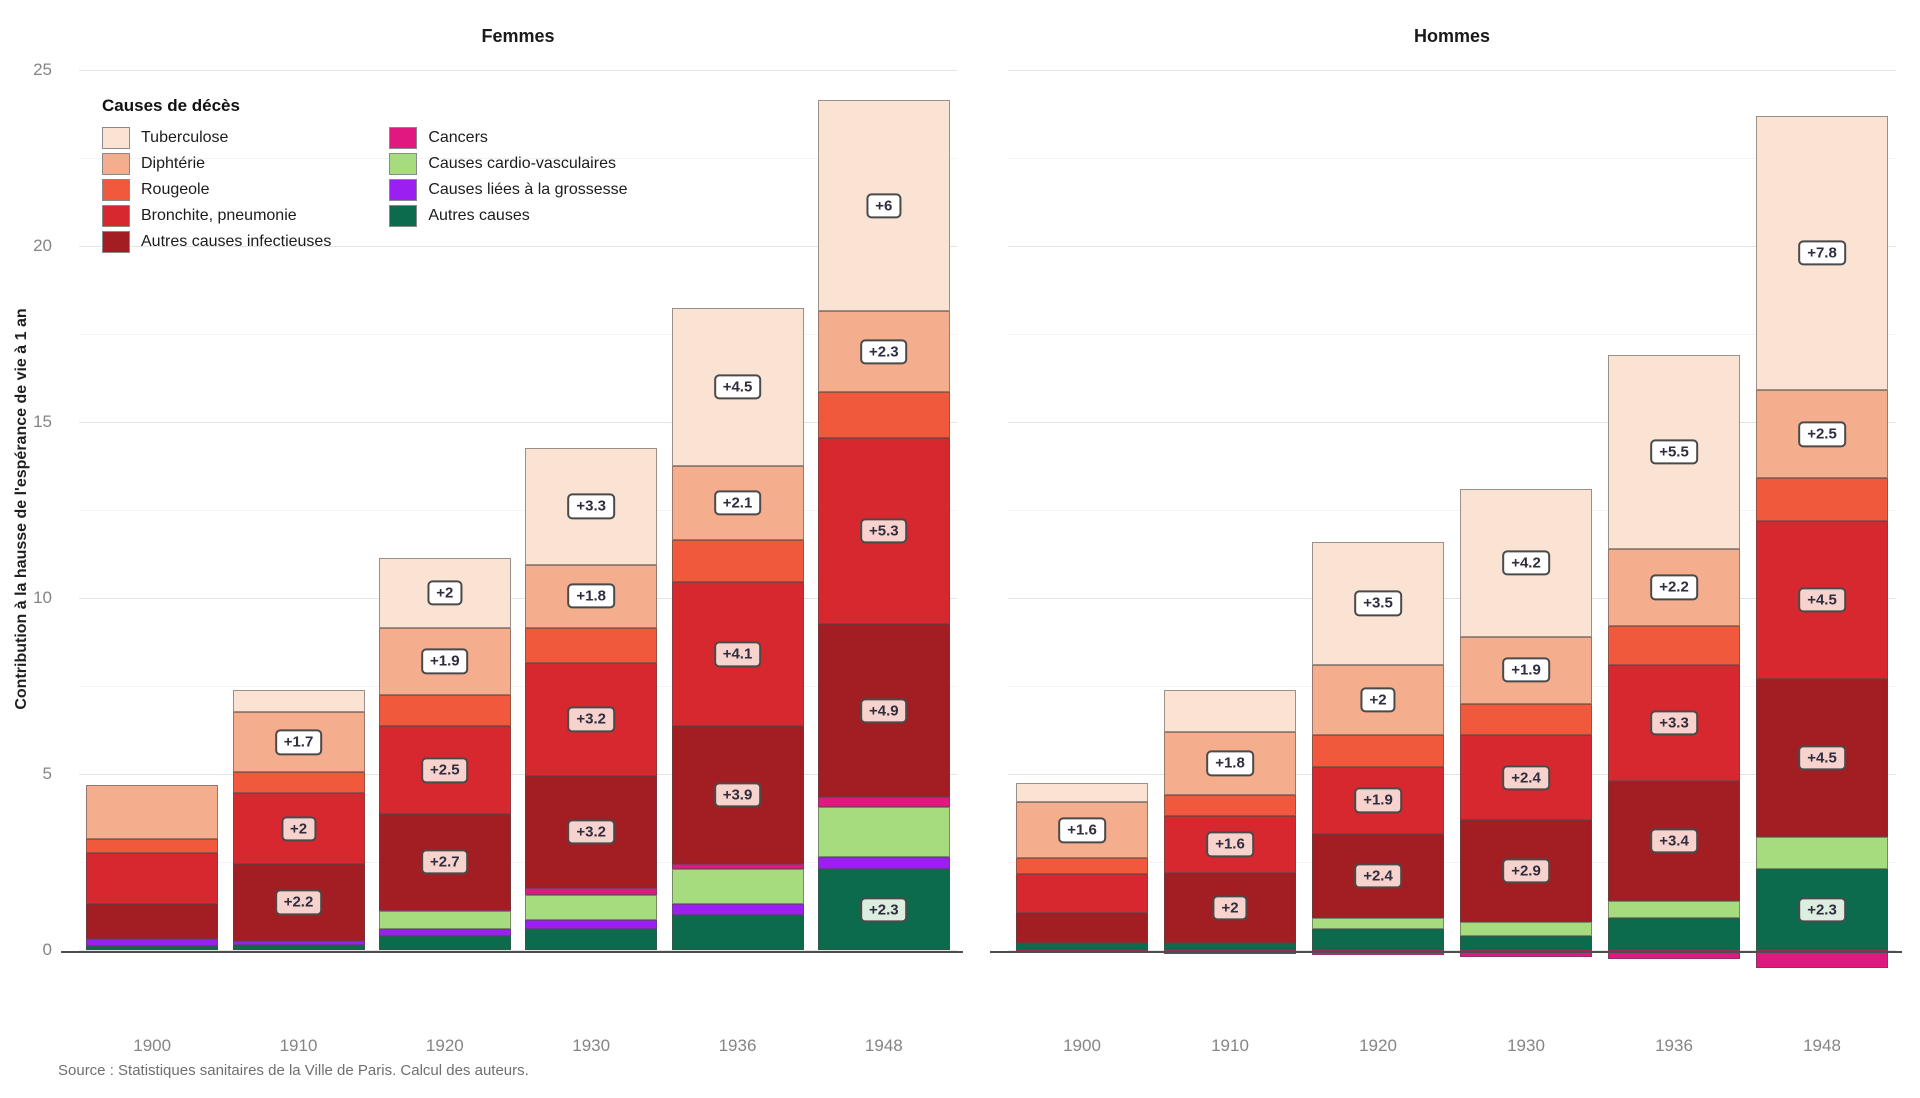 This screenshot has height=1098, width=1920. Describe the element at coordinates (458, 137) in the screenshot. I see `legend-label: Cancers` at that location.